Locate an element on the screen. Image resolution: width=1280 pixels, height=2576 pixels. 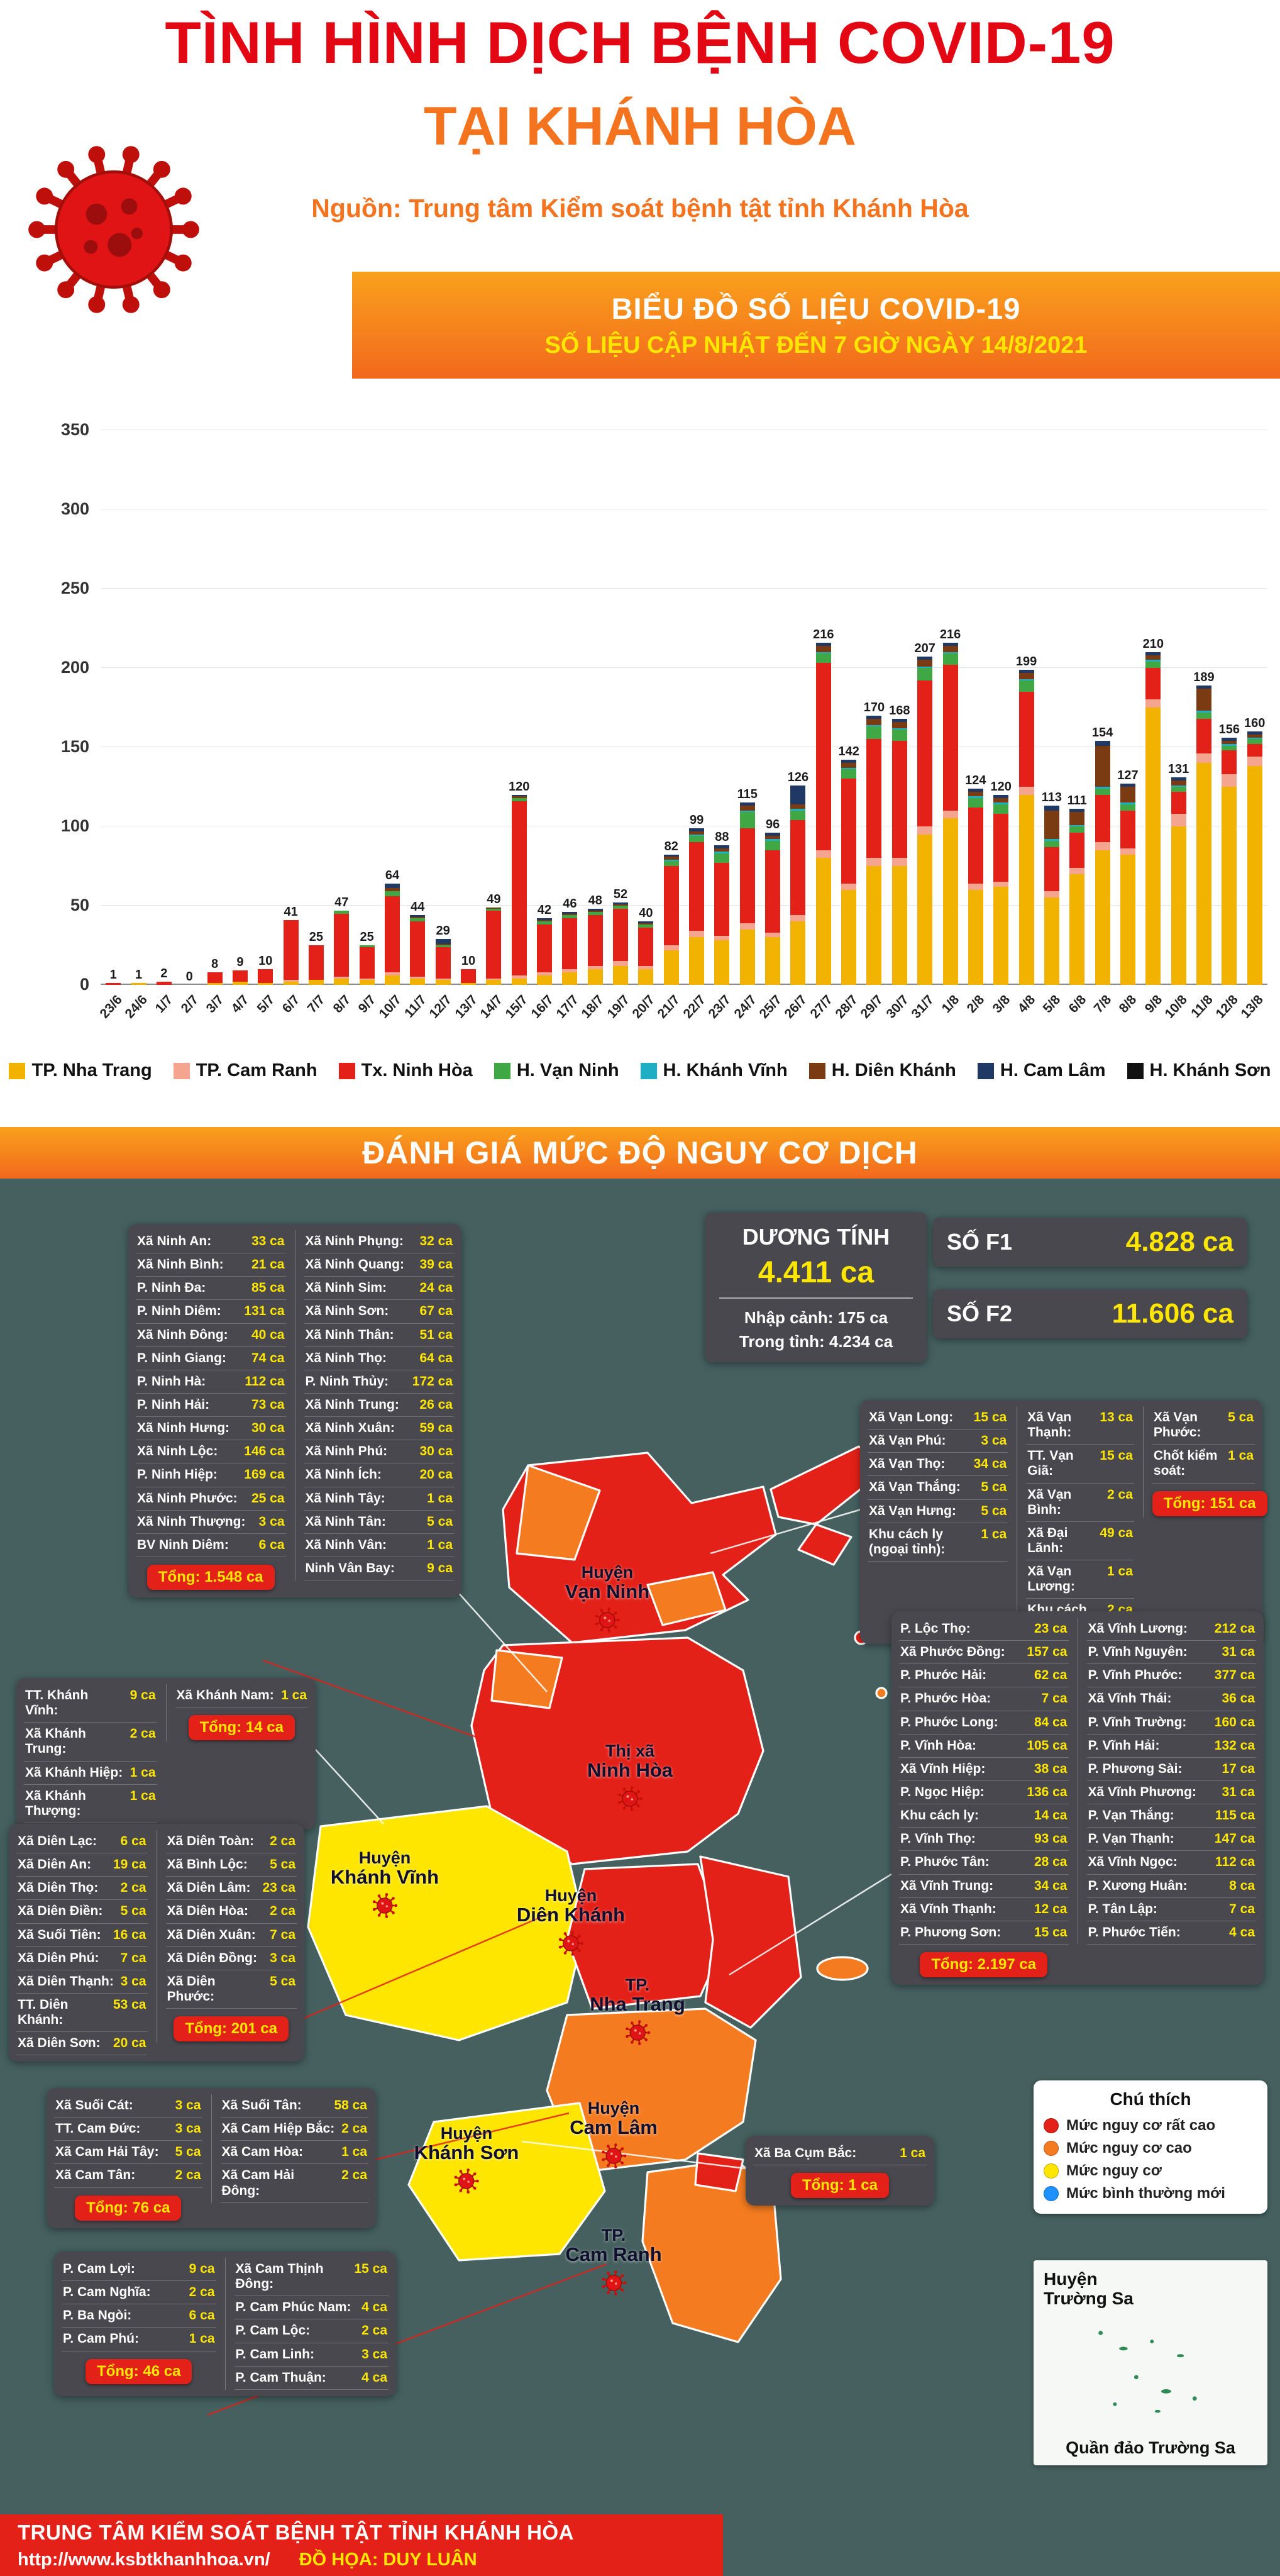
f1-count-box: SỐ F1 4.828 ca is located at coordinates (1090, 1242).